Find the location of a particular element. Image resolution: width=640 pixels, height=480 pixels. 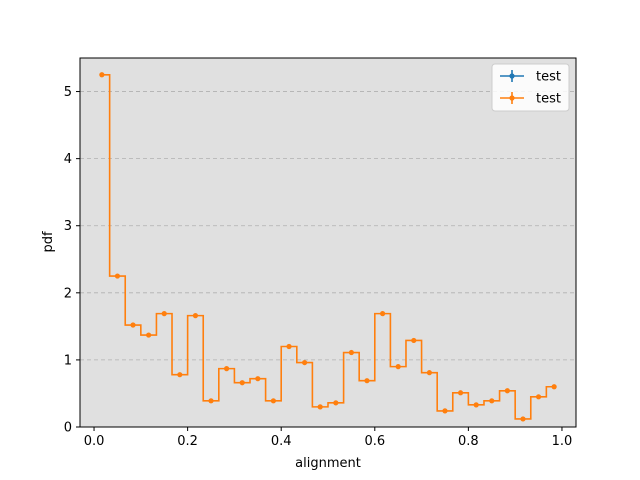

legend: test test is located at coordinates (530, 87).